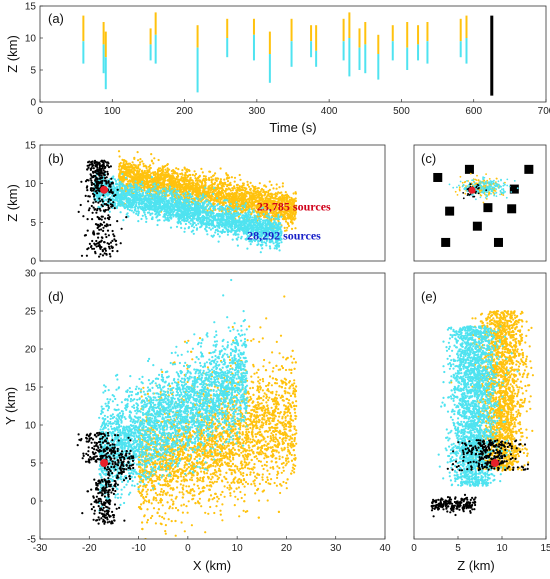 This screenshot has height=579, width=550. Describe the element at coordinates (401, 111) in the screenshot. I see `x-tick-label: 500` at that location.